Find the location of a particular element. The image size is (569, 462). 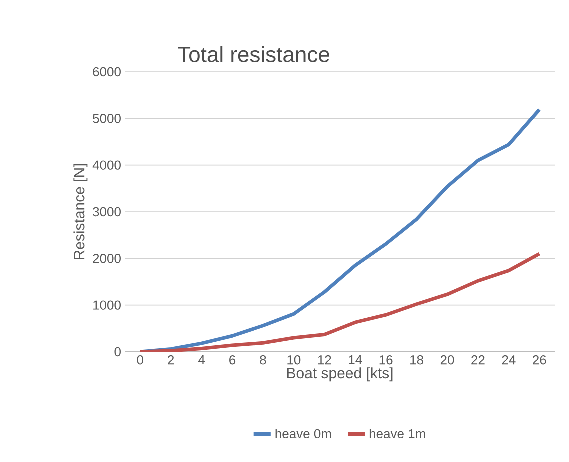

x-tick-label: 16 is located at coordinates (386, 360).